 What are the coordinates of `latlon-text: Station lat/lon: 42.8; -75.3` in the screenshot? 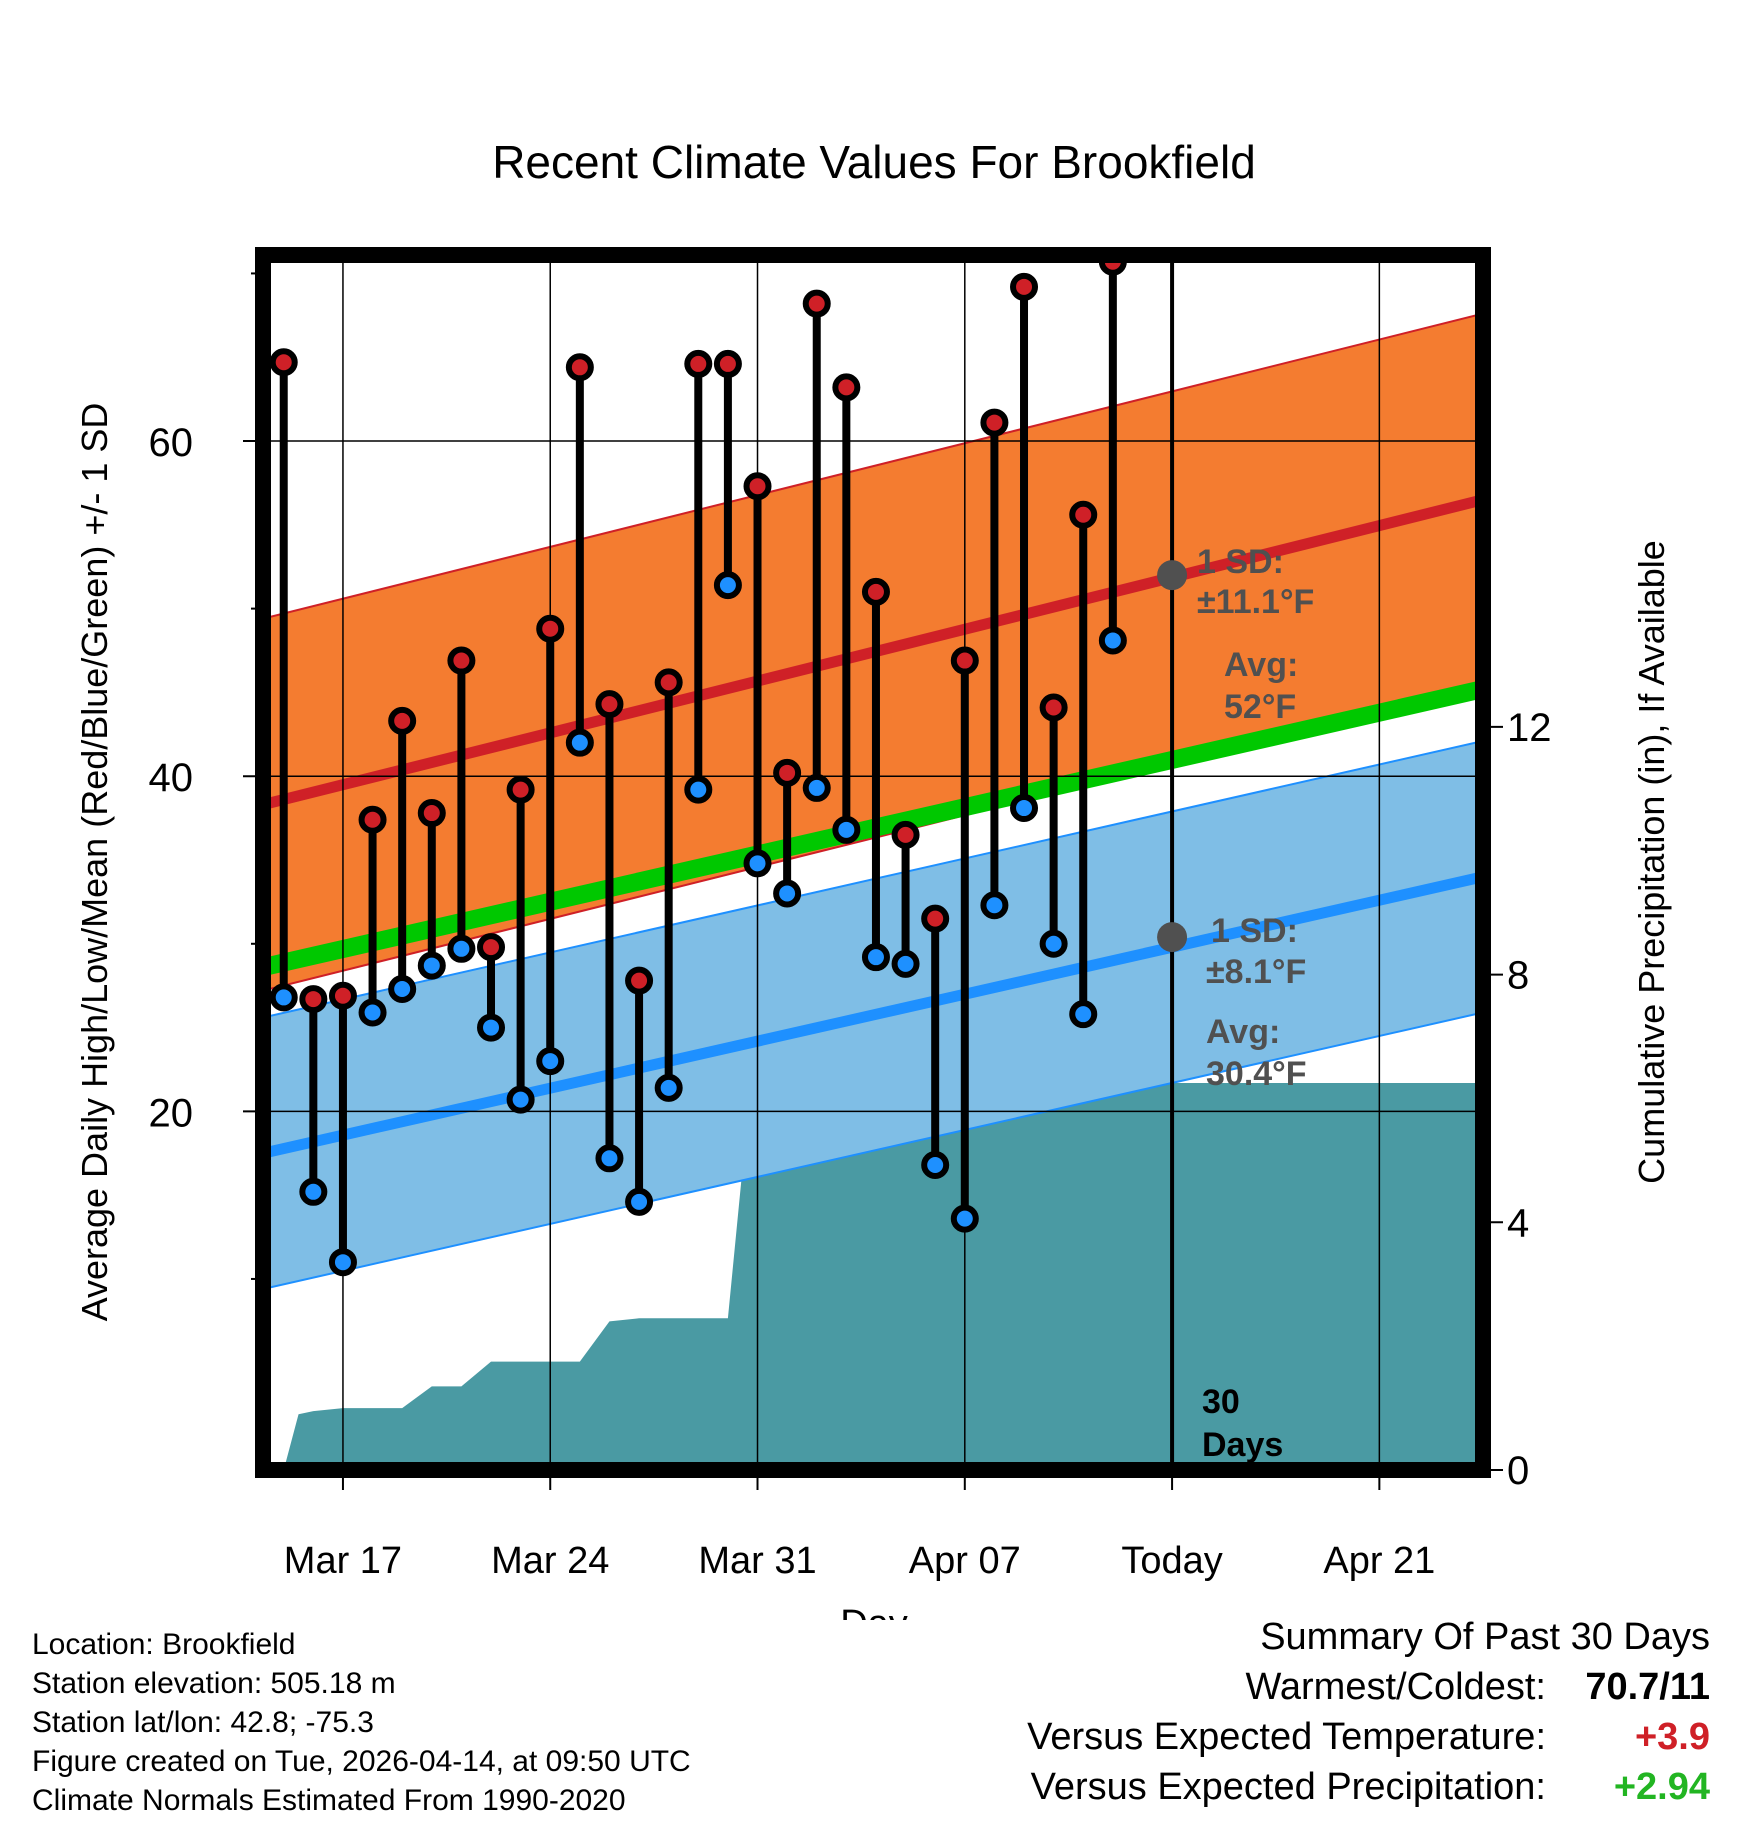 It's located at (203, 1722).